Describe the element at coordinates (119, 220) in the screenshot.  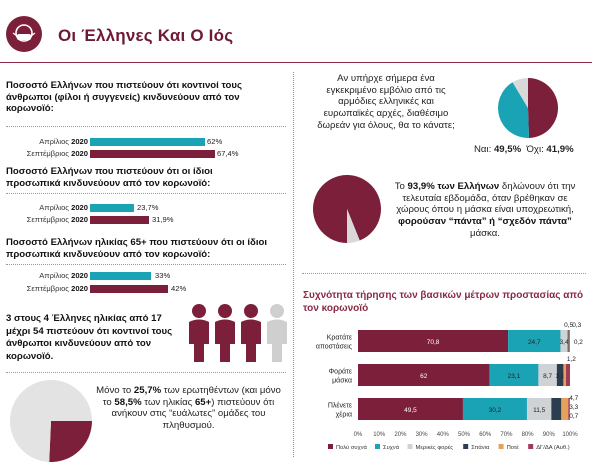
I see `bar-2b` at that location.